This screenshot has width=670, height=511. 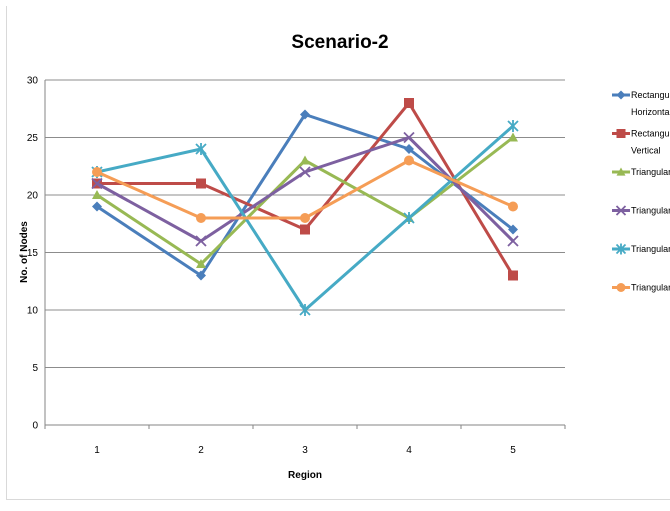 I want to click on legend-item: Triangular C, so click(x=641, y=249).